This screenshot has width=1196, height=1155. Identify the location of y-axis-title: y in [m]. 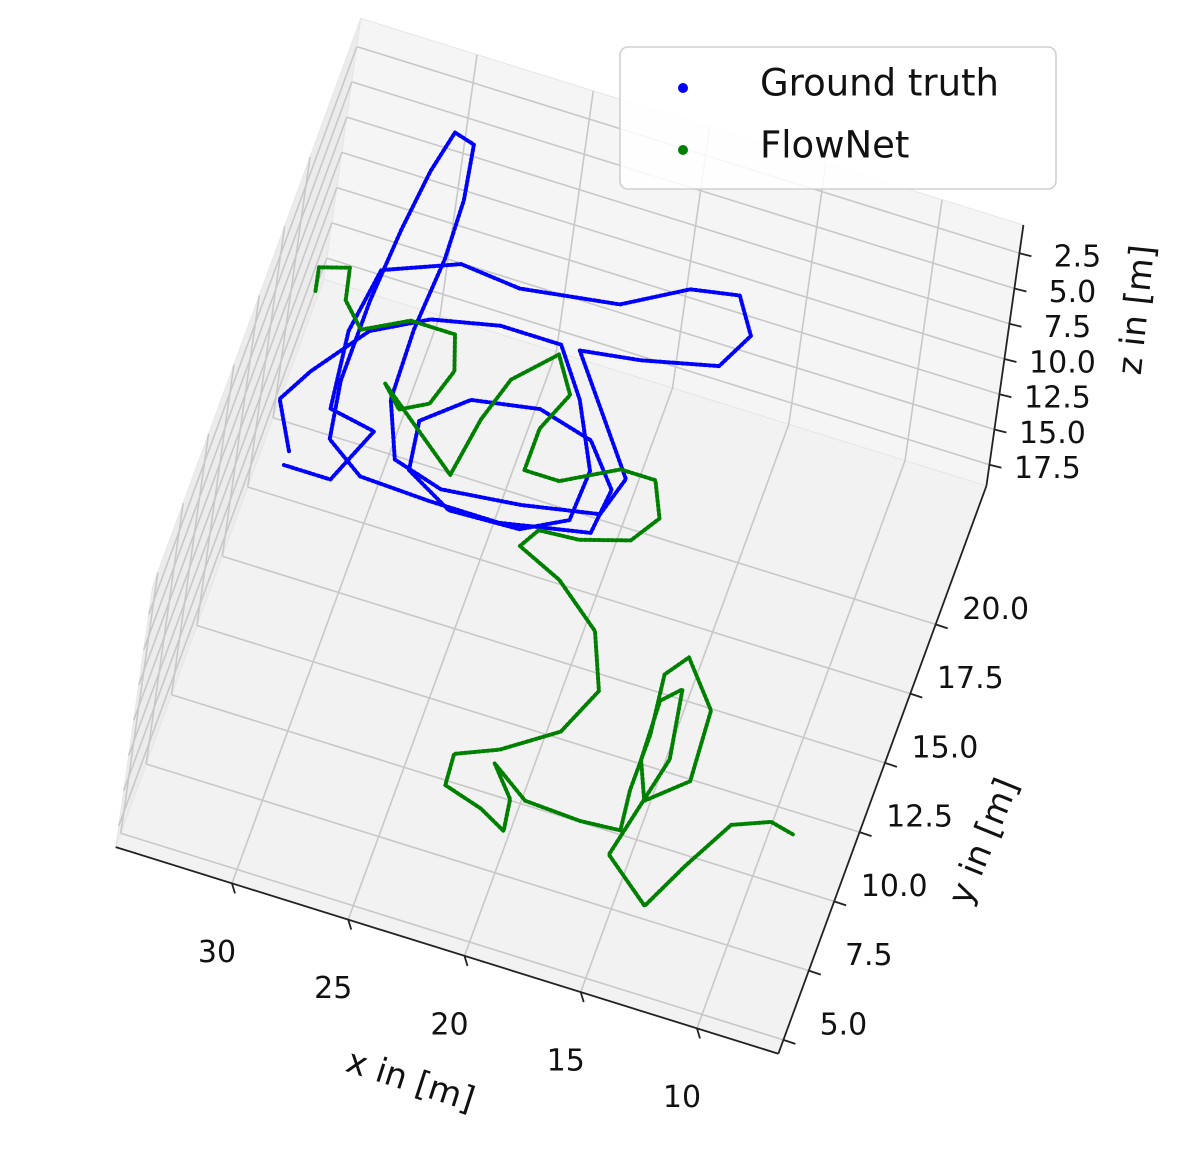
(983, 842).